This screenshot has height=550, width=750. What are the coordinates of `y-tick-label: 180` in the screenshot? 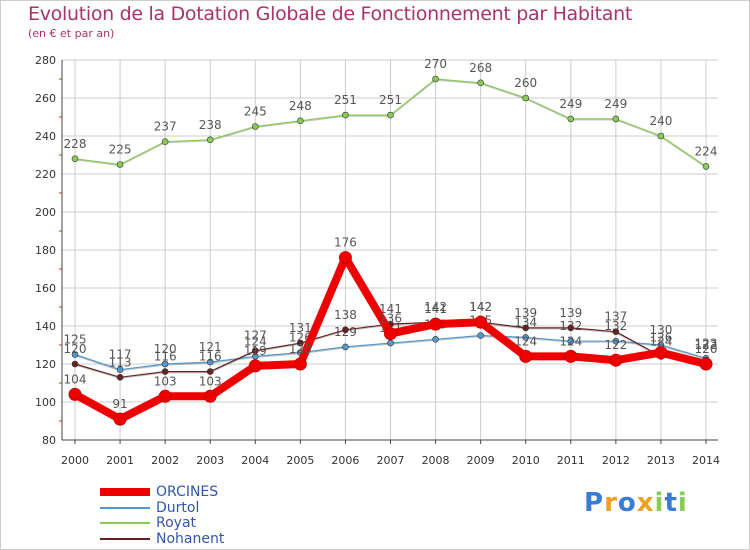 It's located at (45, 250).